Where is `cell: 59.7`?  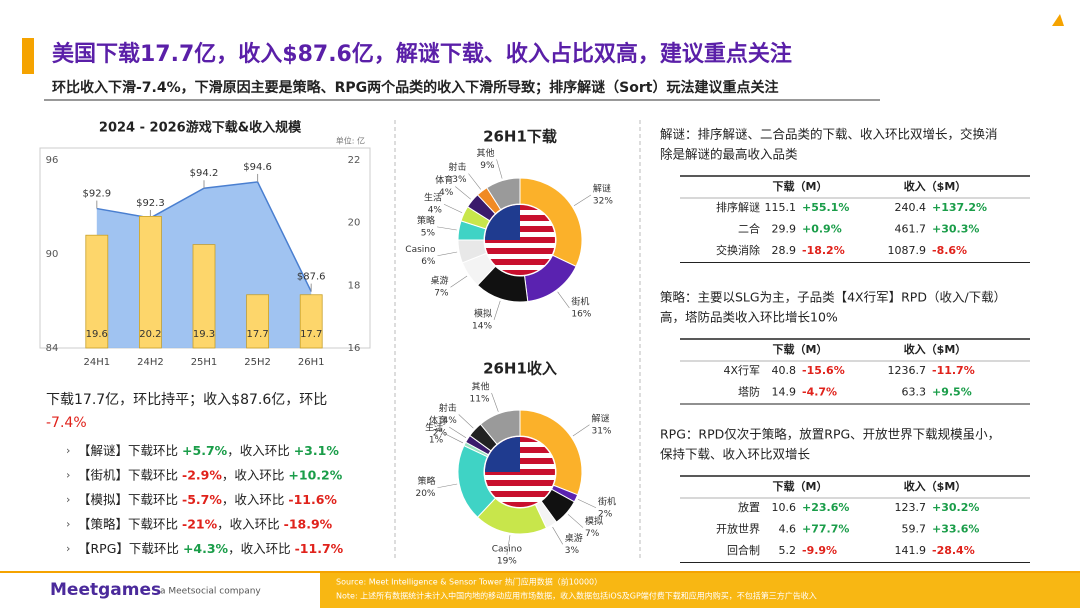
cell: 59.7 is located at coordinates (914, 529).